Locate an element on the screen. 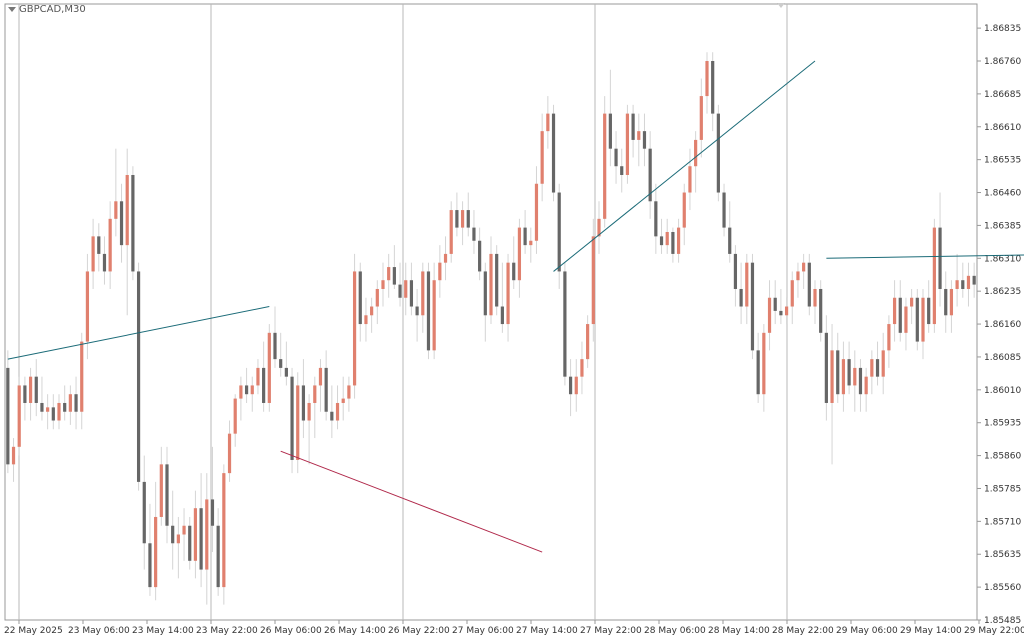  y-tick-label: 1.85785 is located at coordinates (1002, 489).